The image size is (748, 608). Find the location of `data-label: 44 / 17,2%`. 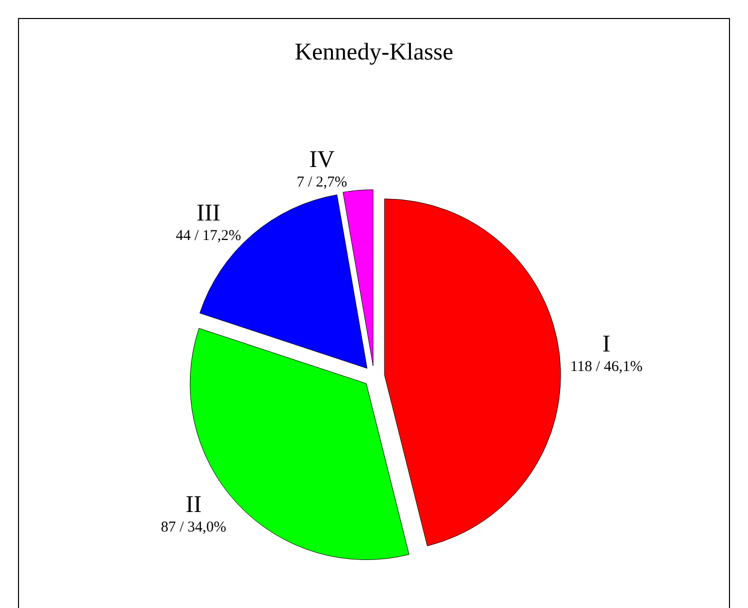

data-label: 44 / 17,2% is located at coordinates (209, 236).